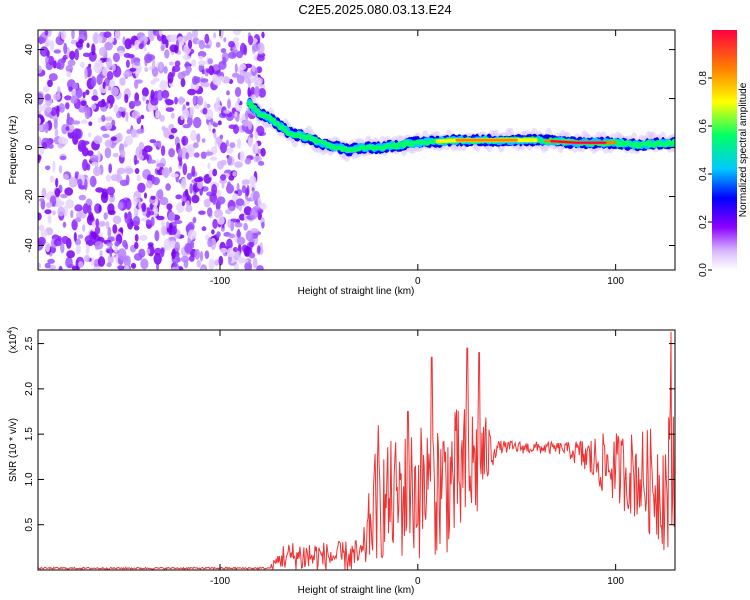  I want to click on snr-multiplier-base: (x10, so click(13, 343).